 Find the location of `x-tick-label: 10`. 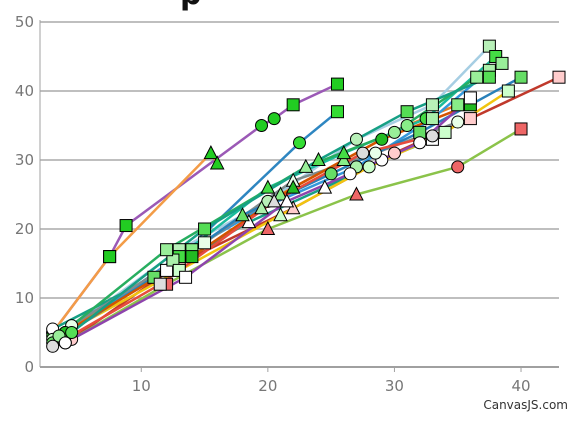

x-tick-label: 10 is located at coordinates (141, 386).